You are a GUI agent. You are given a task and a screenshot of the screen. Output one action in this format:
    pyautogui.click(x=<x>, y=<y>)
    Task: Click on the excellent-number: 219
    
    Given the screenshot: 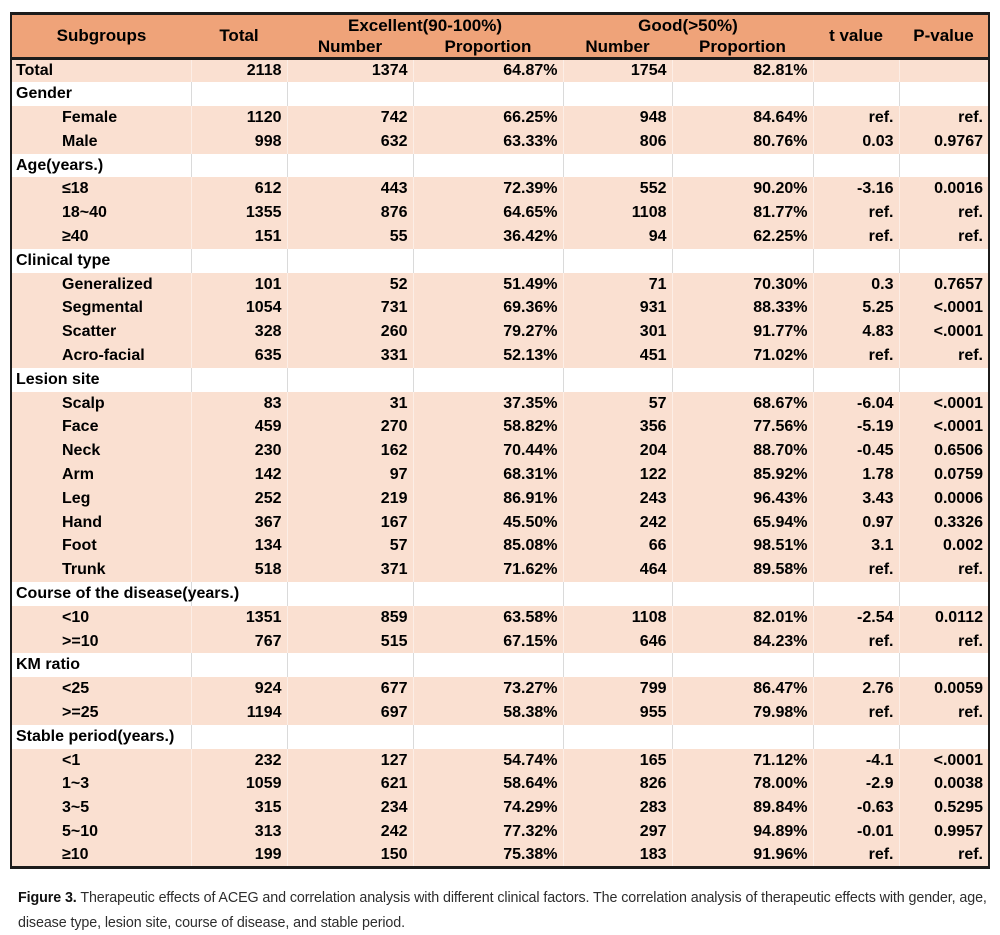 What is the action you would take?
    pyautogui.click(x=349, y=498)
    